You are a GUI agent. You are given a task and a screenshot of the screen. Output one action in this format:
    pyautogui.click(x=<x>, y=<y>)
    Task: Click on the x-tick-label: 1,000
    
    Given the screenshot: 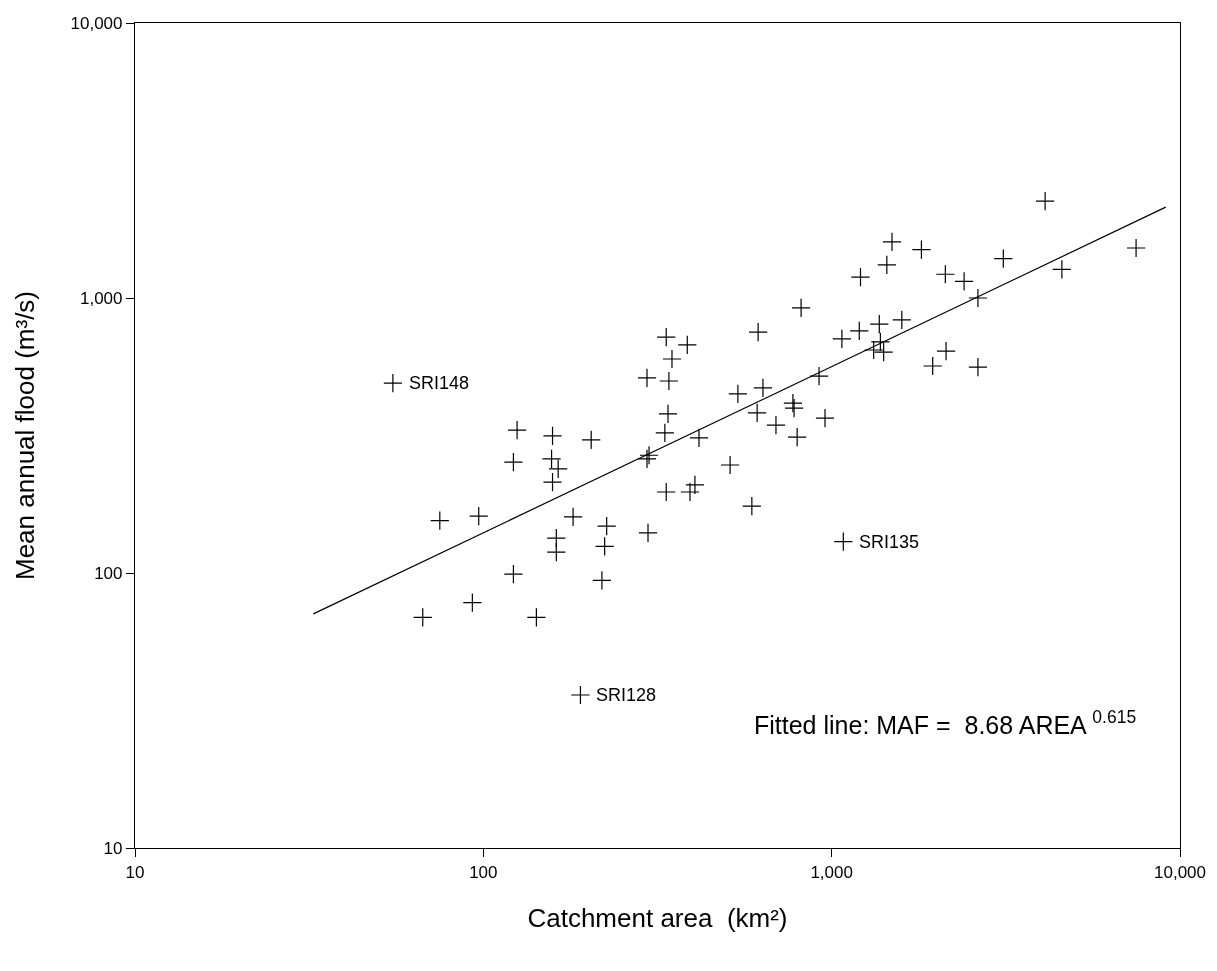 What is the action you would take?
    pyautogui.click(x=831, y=872)
    